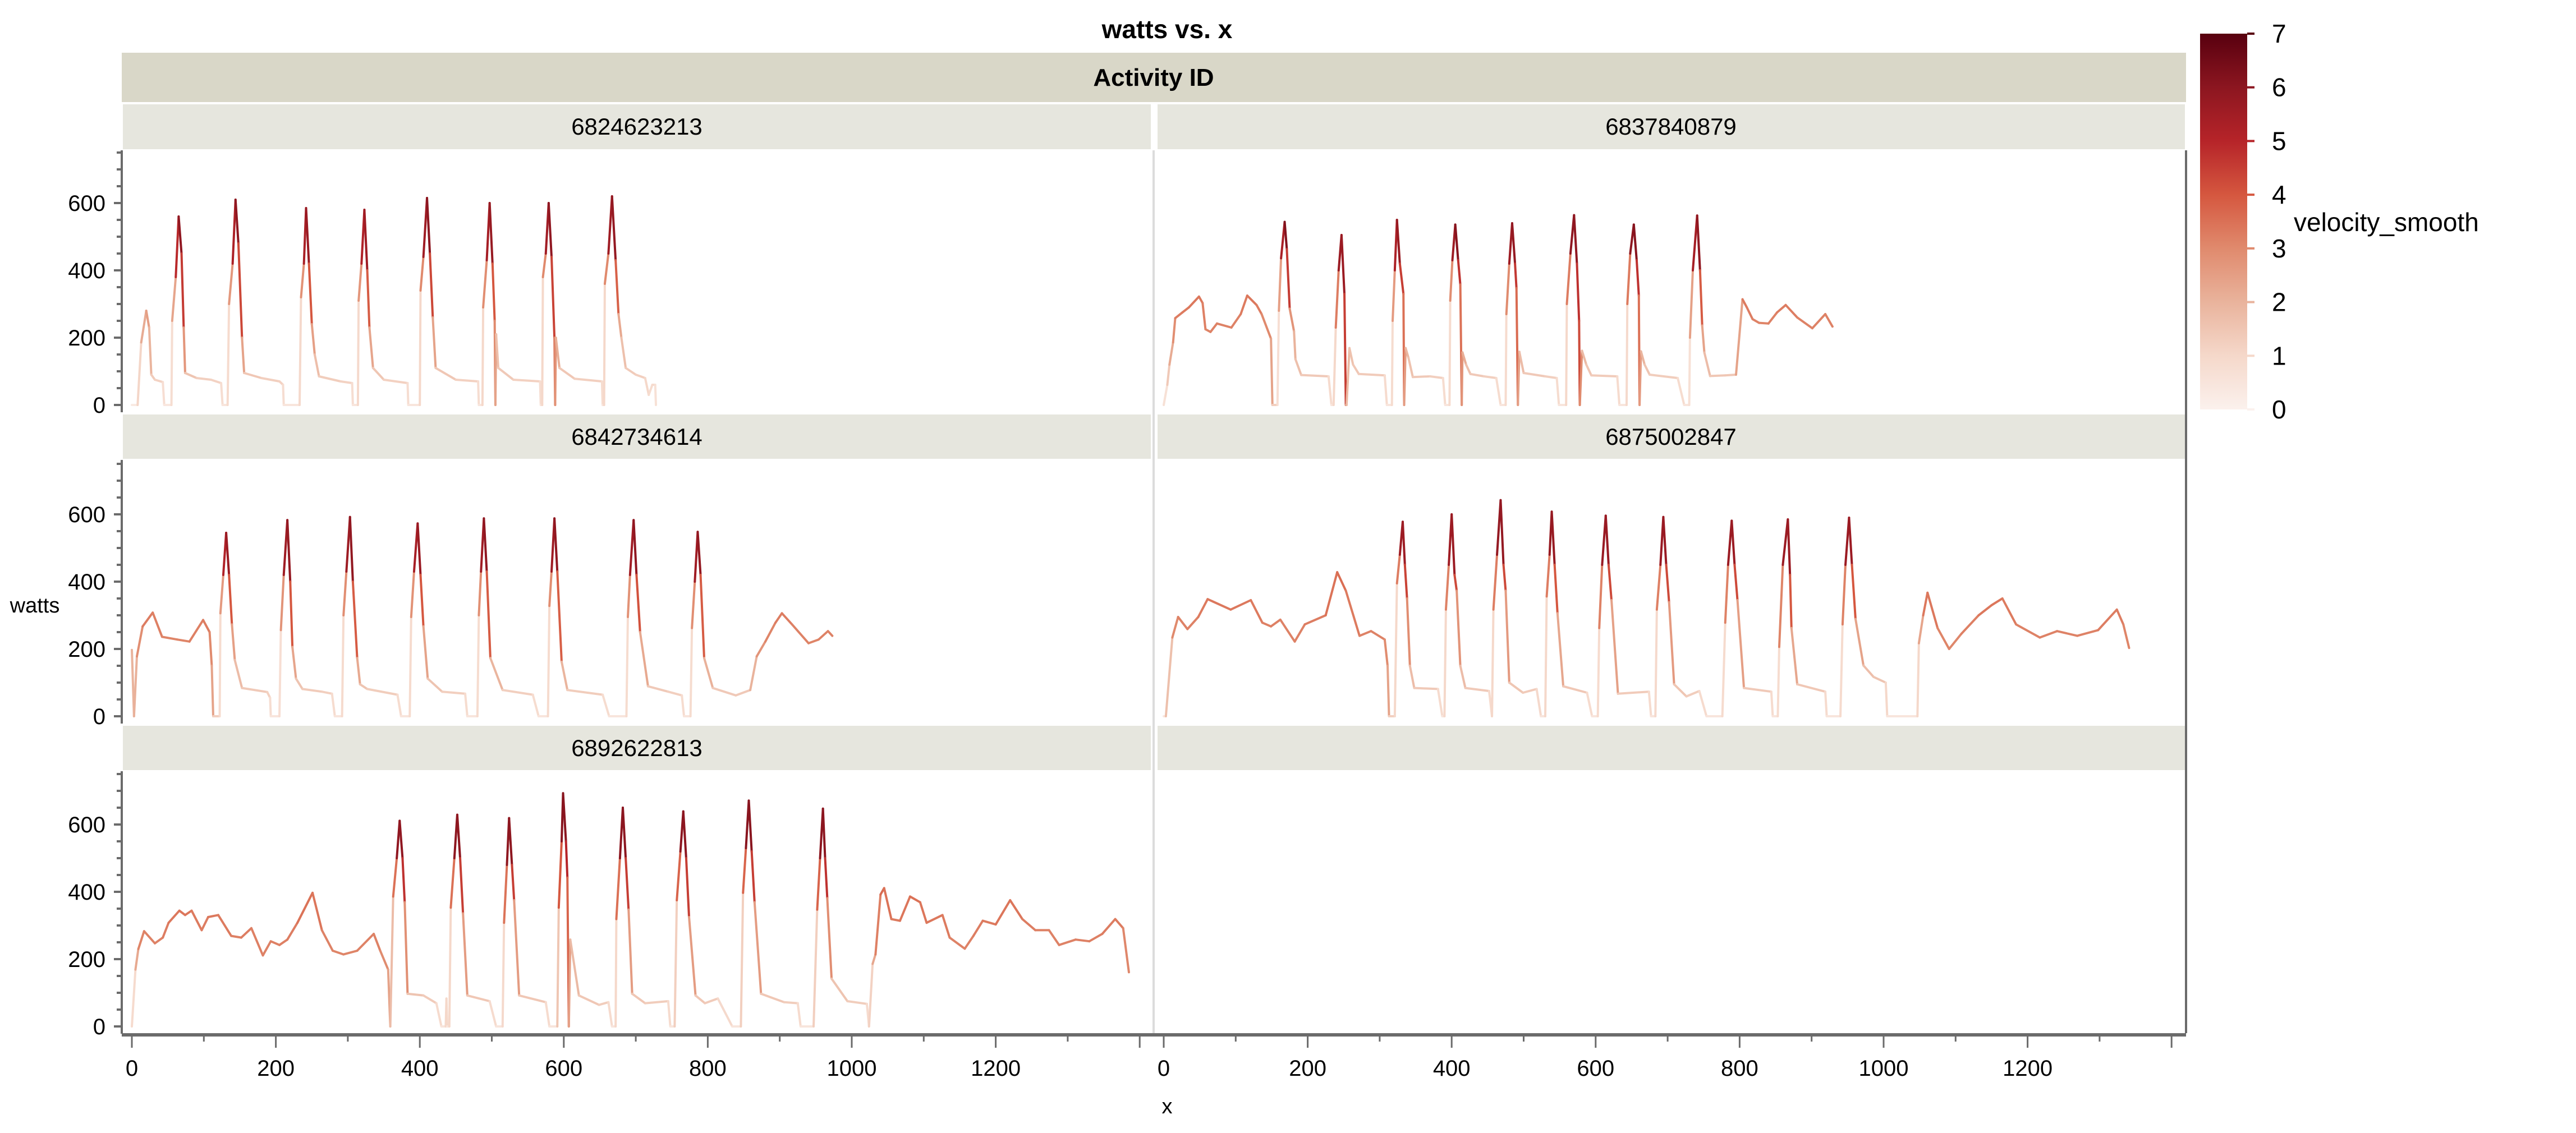  I want to click on y-tick-label: 400, so click(86, 892).